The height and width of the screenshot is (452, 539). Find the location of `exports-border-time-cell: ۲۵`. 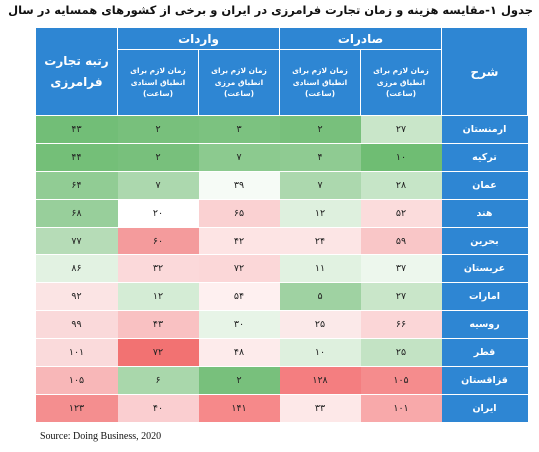

exports-border-time-cell: ۲۵ is located at coordinates (401, 353).